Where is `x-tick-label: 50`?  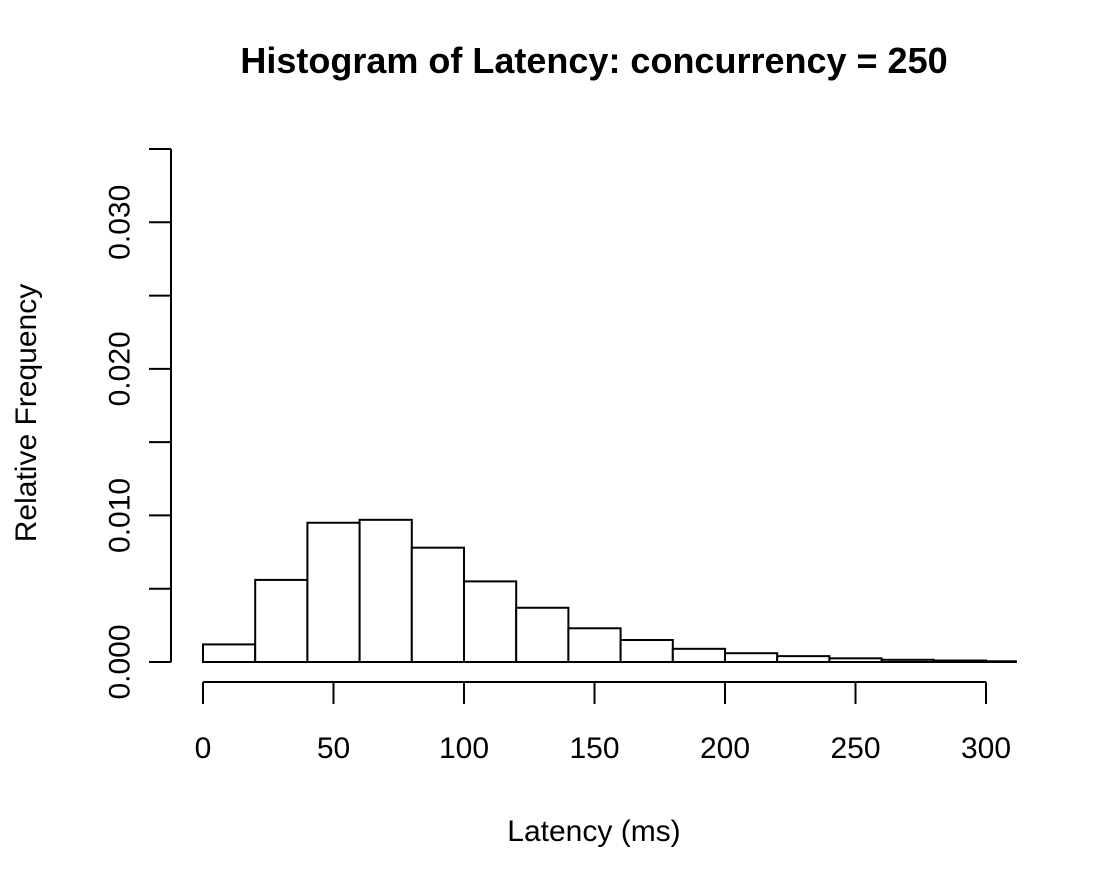 x-tick-label: 50 is located at coordinates (333, 748).